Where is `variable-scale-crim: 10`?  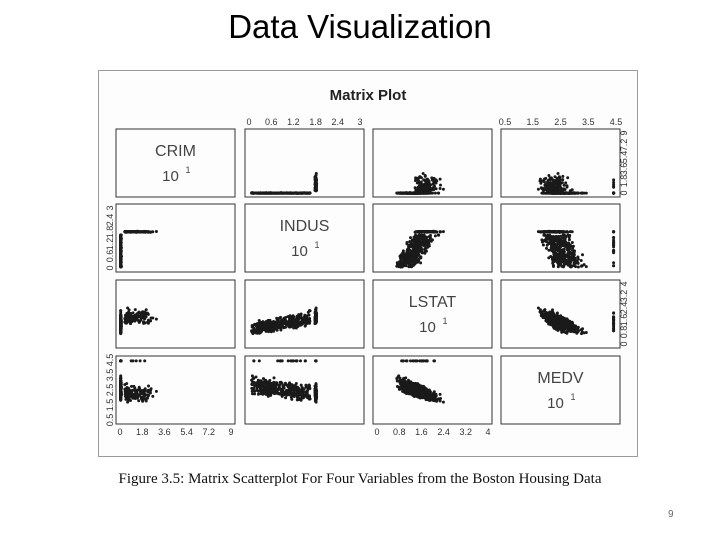 variable-scale-crim: 10 is located at coordinates (170, 176).